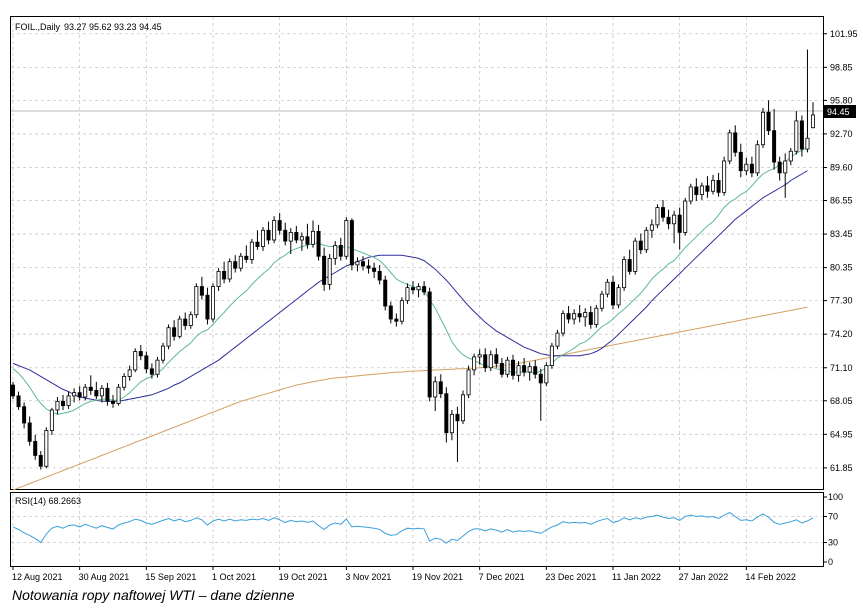 This screenshot has height=614, width=863. What do you see at coordinates (841, 134) in the screenshot?
I see `price-tick-label: 92.70` at bounding box center [841, 134].